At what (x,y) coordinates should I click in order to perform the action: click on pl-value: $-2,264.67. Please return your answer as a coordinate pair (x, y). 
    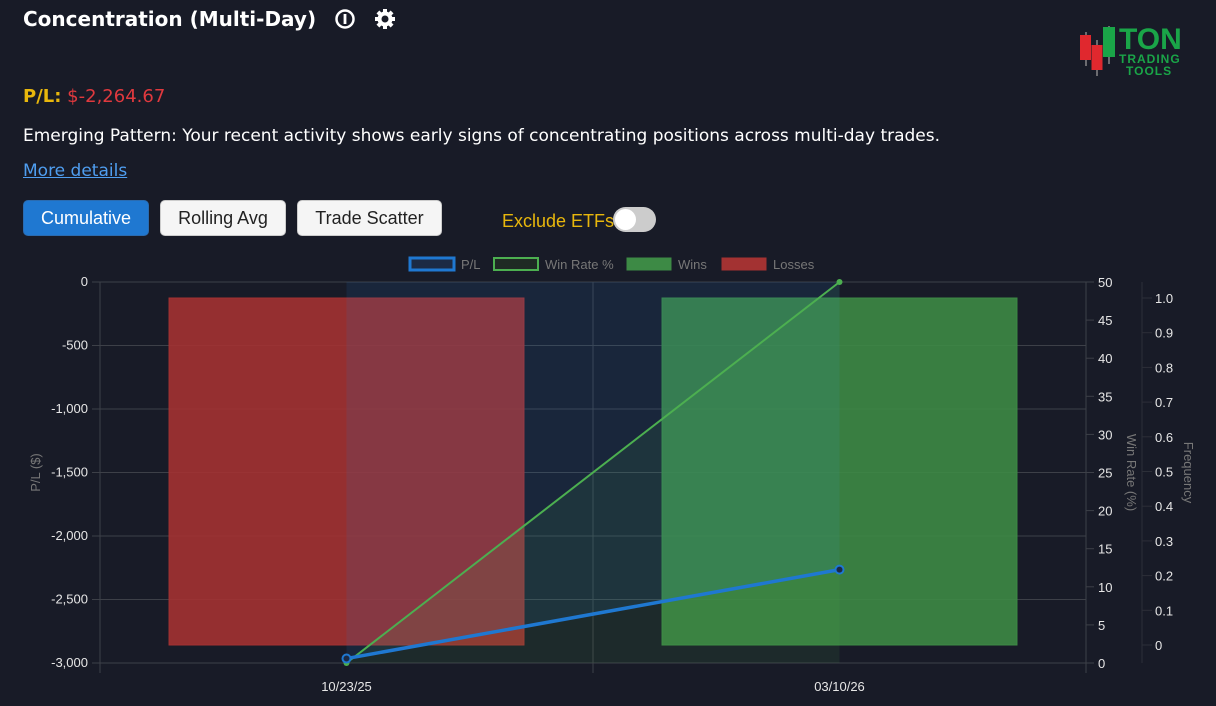
    Looking at the image, I should click on (116, 96).